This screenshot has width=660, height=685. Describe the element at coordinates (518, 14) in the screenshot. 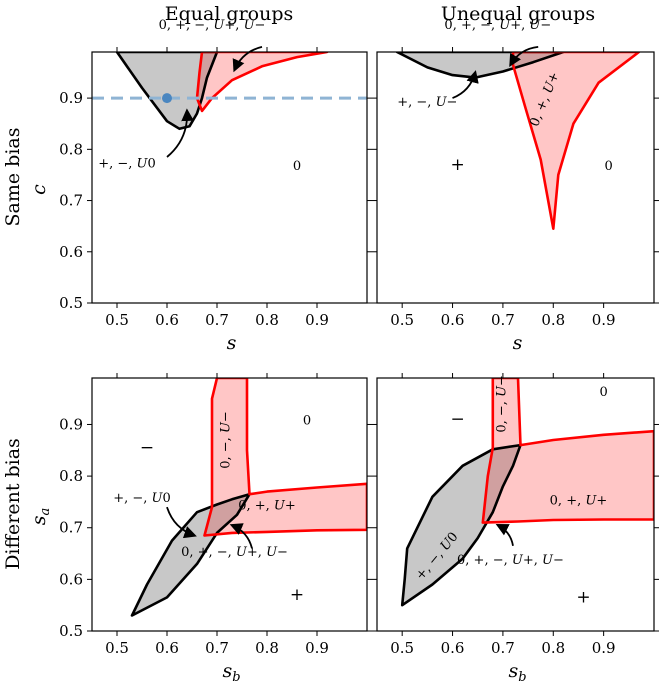

I see `col-title-unequal: Unequal groups` at that location.